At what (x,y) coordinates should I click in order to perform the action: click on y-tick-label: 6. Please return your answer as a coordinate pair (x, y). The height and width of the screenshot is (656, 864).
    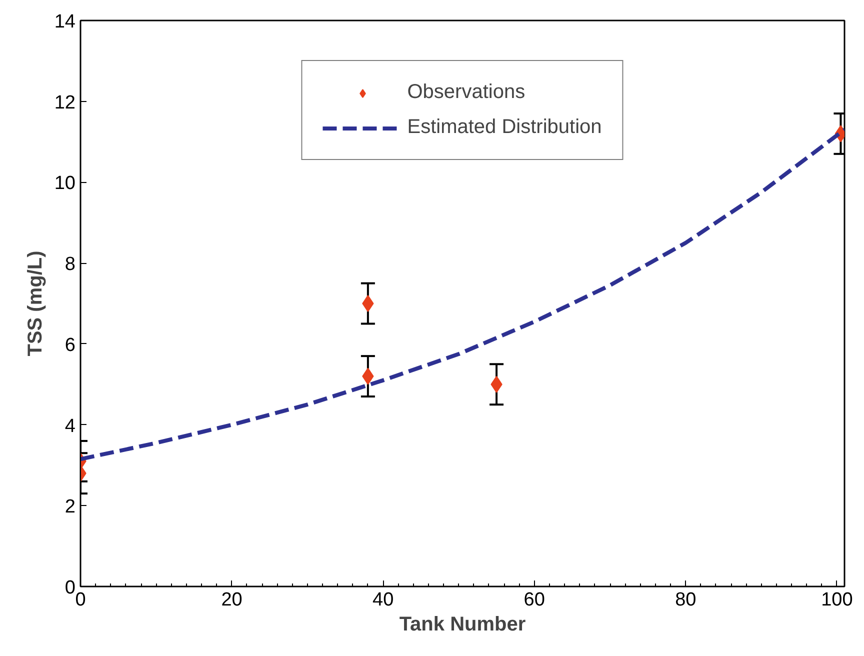
    Looking at the image, I should click on (70, 345).